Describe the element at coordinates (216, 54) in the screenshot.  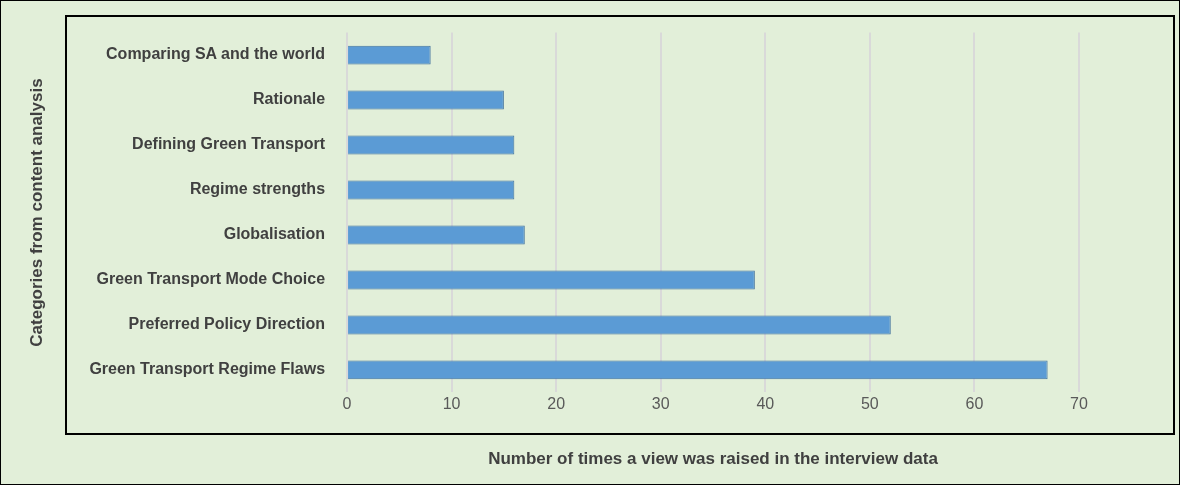
I see `y-tick-label: Comparing SA and the world` at that location.